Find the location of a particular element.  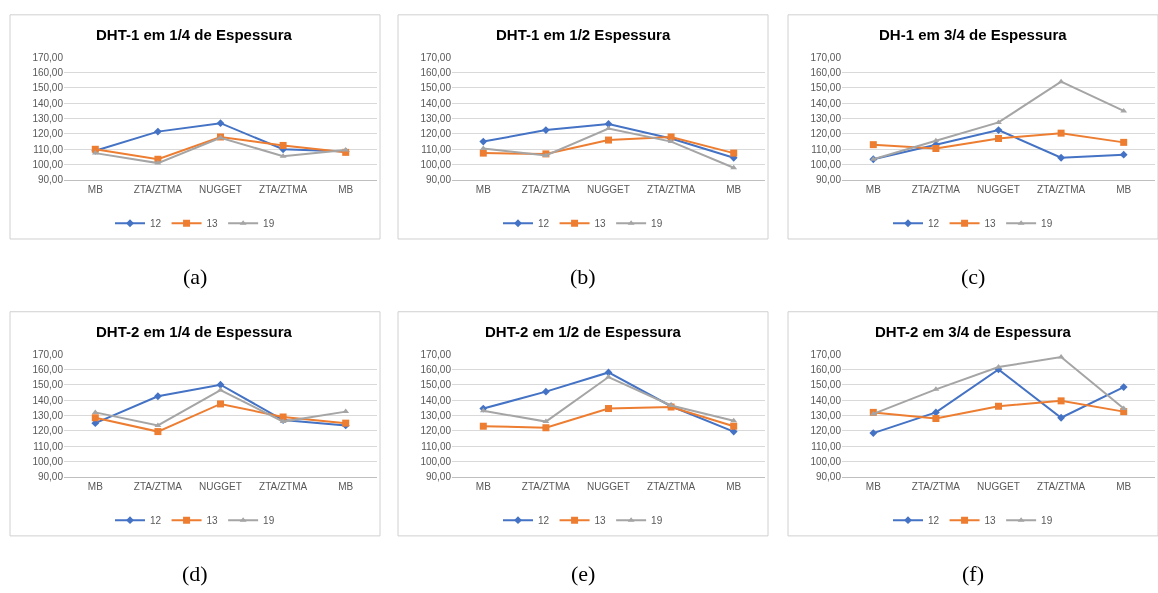

chart-title: DHT-2 em 3/4 de Espessura is located at coordinates (973, 331).